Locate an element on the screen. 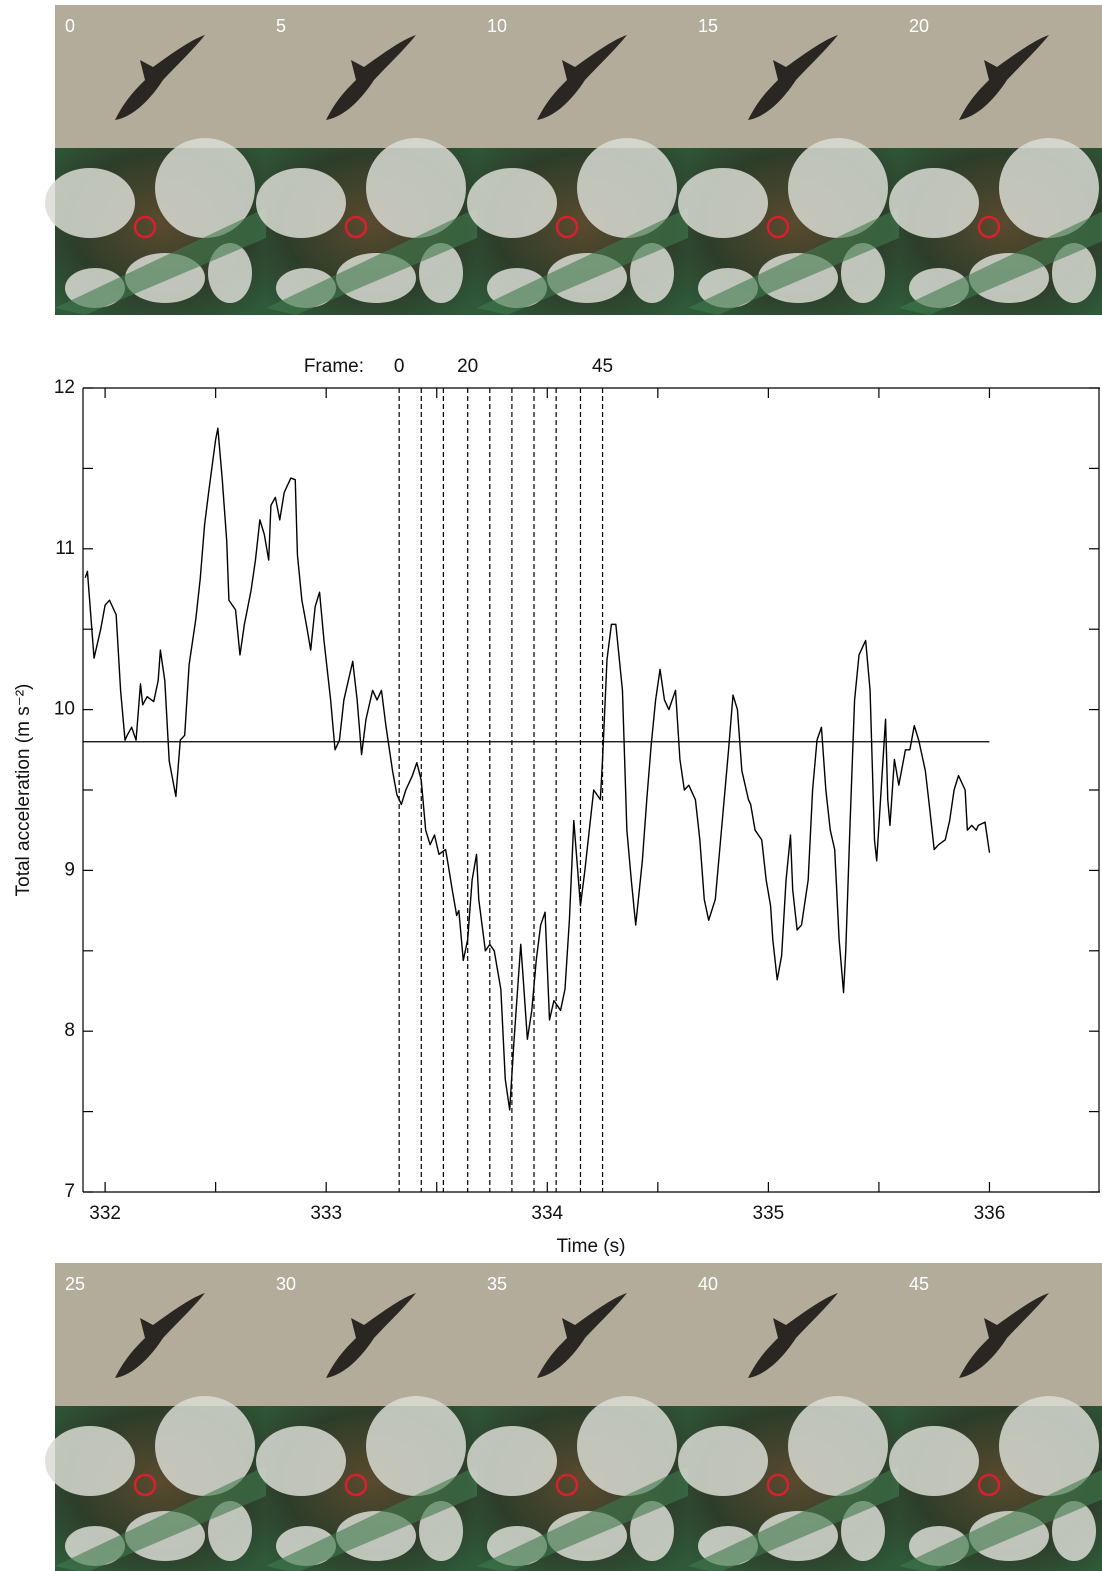 This screenshot has height=1571, width=1102. panel-label: 40 is located at coordinates (708, 1284).